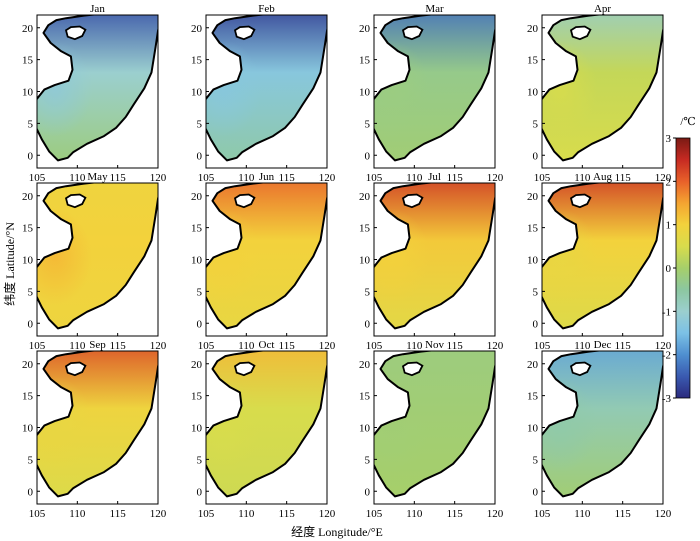 The height and width of the screenshot is (541, 700). Describe the element at coordinates (669, 139) in the screenshot. I see `colorbar-tick-label: 3` at that location.